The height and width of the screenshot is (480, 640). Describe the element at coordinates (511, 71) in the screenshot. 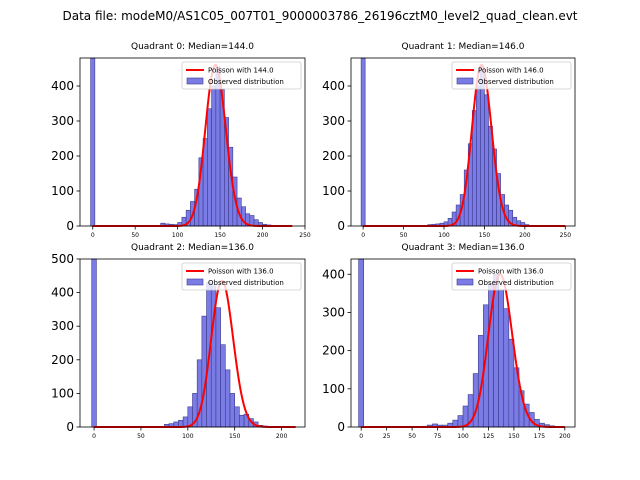

I see `legend-label-fit: Poisson with 146.0` at that location.